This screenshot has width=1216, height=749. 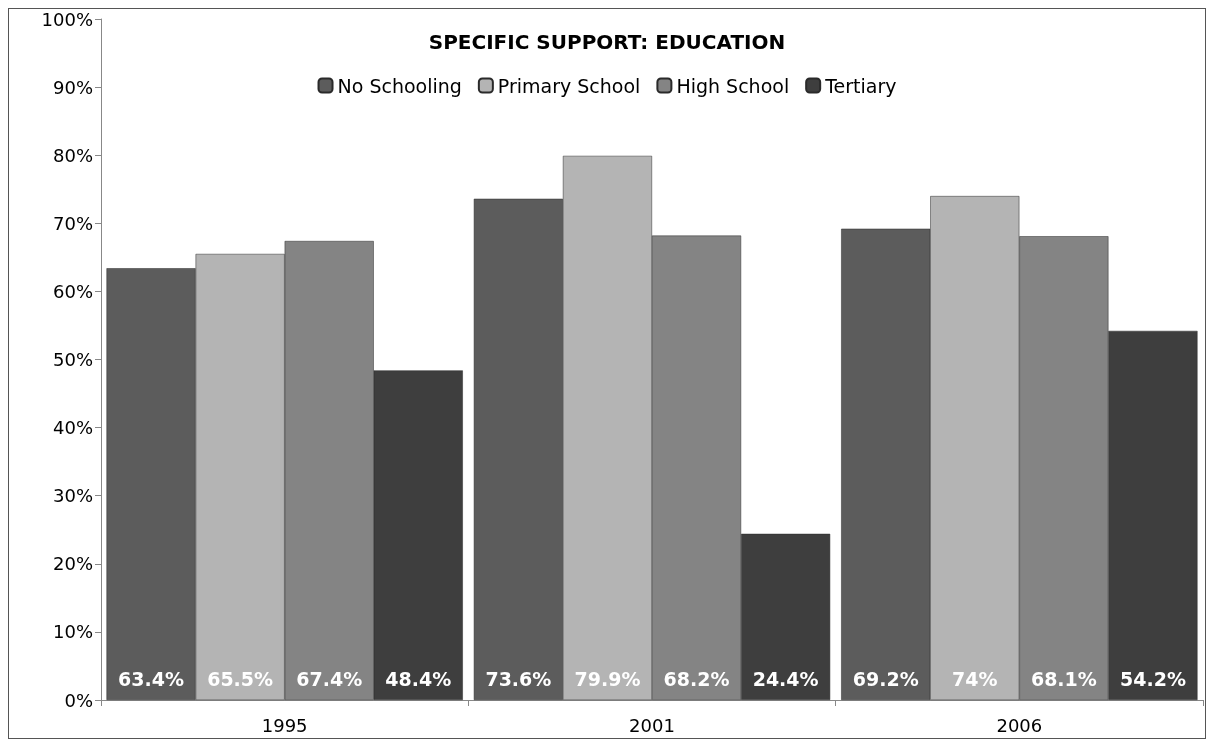 I want to click on y-tick-label: 90%, so click(x=72, y=87).